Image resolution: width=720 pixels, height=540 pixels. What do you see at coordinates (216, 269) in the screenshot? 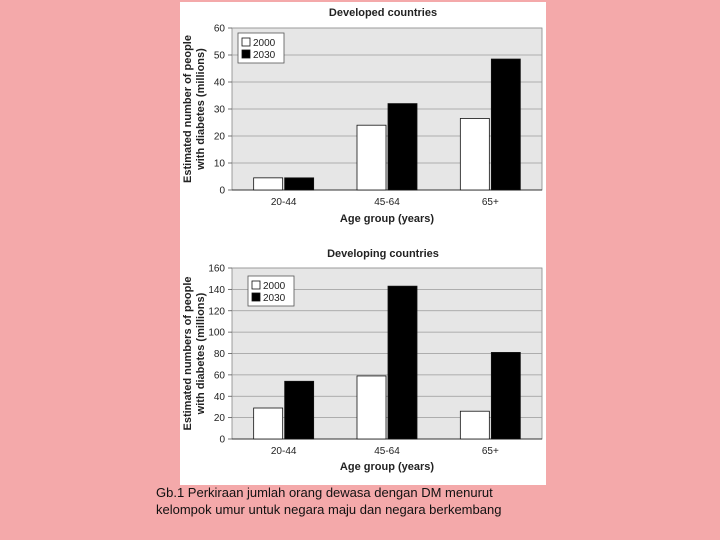
I see `developing-y-tick-label: 160` at bounding box center [216, 269].